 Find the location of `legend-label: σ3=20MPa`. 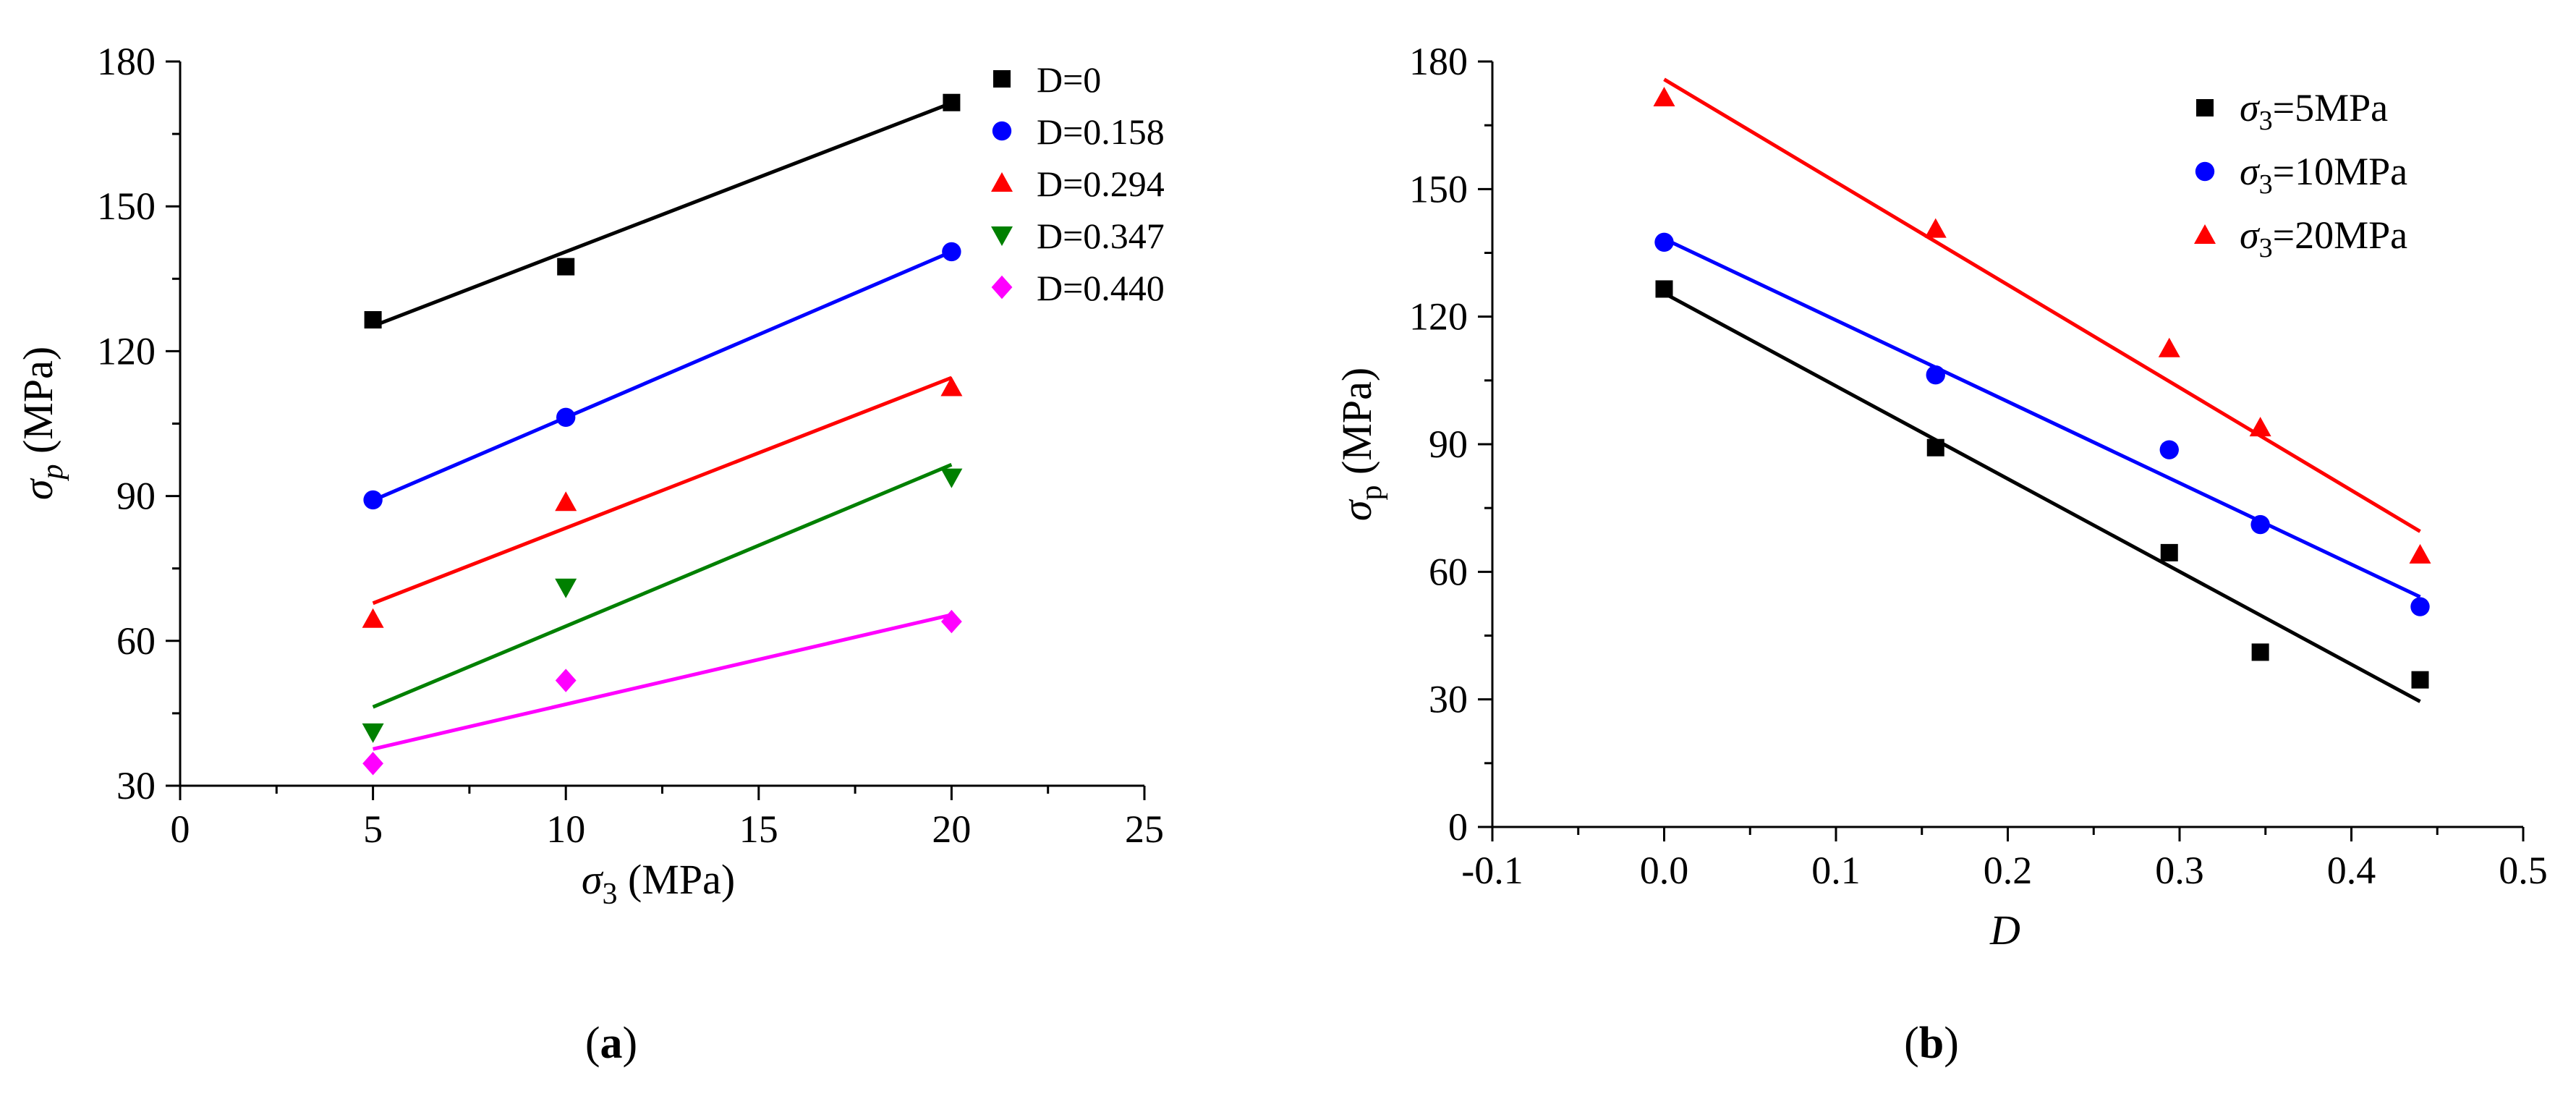

legend-label: σ3=20MPa is located at coordinates (2323, 238).